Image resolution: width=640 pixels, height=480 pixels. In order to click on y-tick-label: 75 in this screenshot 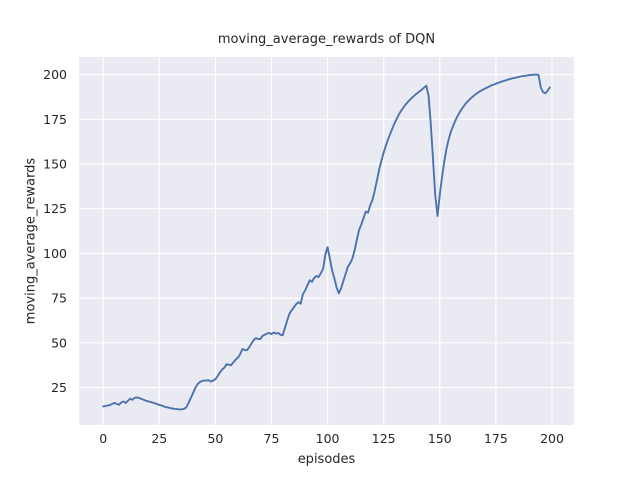, I will do `click(59, 298)`.